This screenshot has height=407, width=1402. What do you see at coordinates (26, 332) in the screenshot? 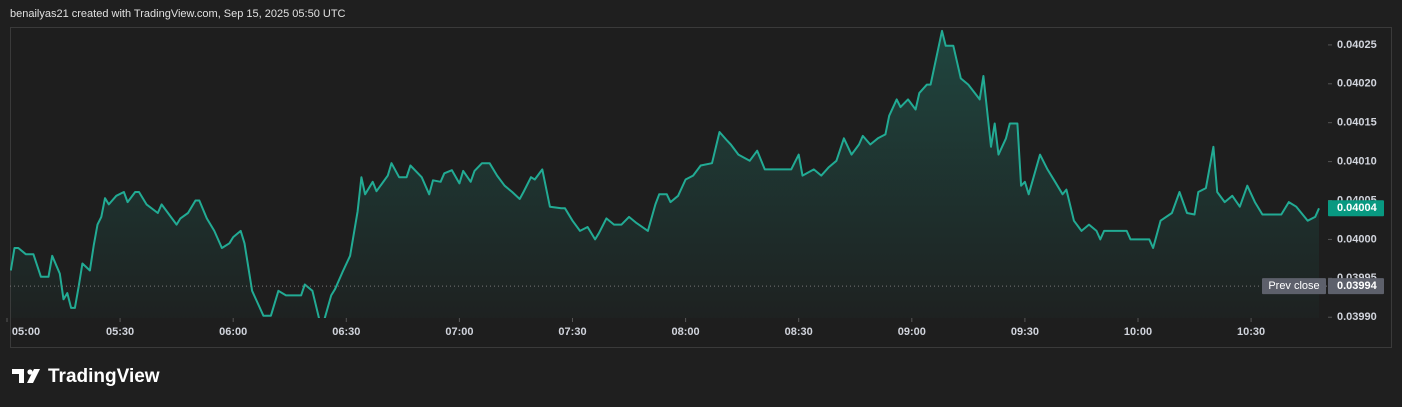
I see `x-tick-label: 05:00` at bounding box center [26, 332].